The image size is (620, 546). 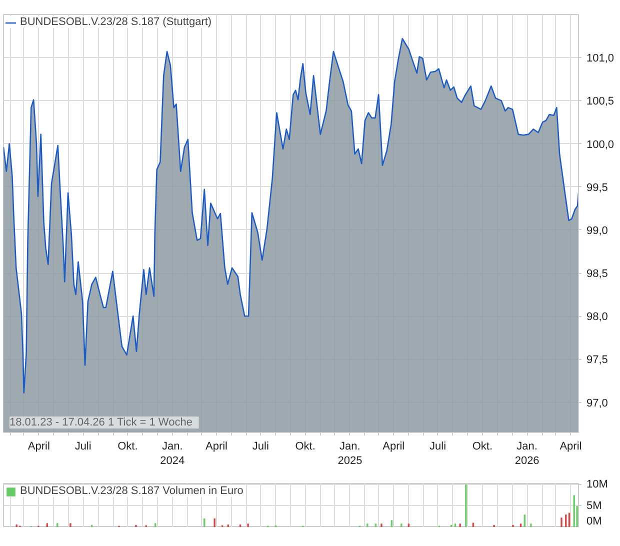 What do you see at coordinates (350, 453) in the screenshot?
I see `x-tick-label: Jan. 2025` at bounding box center [350, 453].